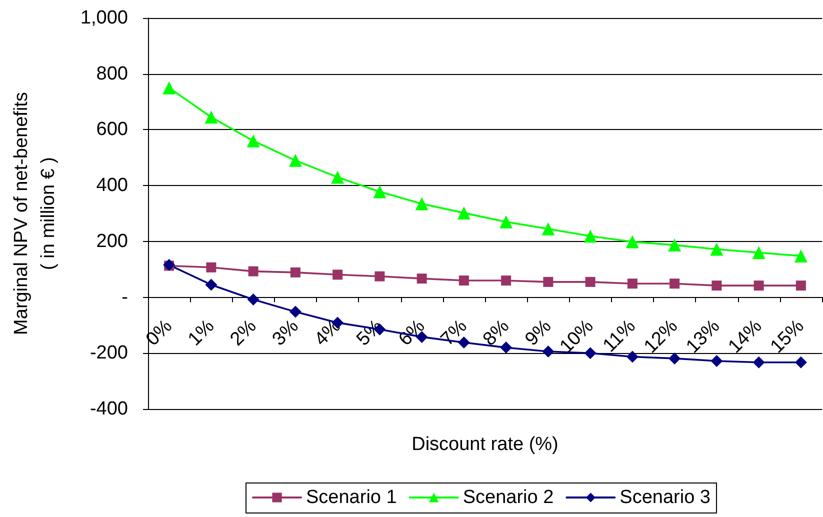  Describe the element at coordinates (125, 297) in the screenshot. I see `y-tick-label: -` at that location.